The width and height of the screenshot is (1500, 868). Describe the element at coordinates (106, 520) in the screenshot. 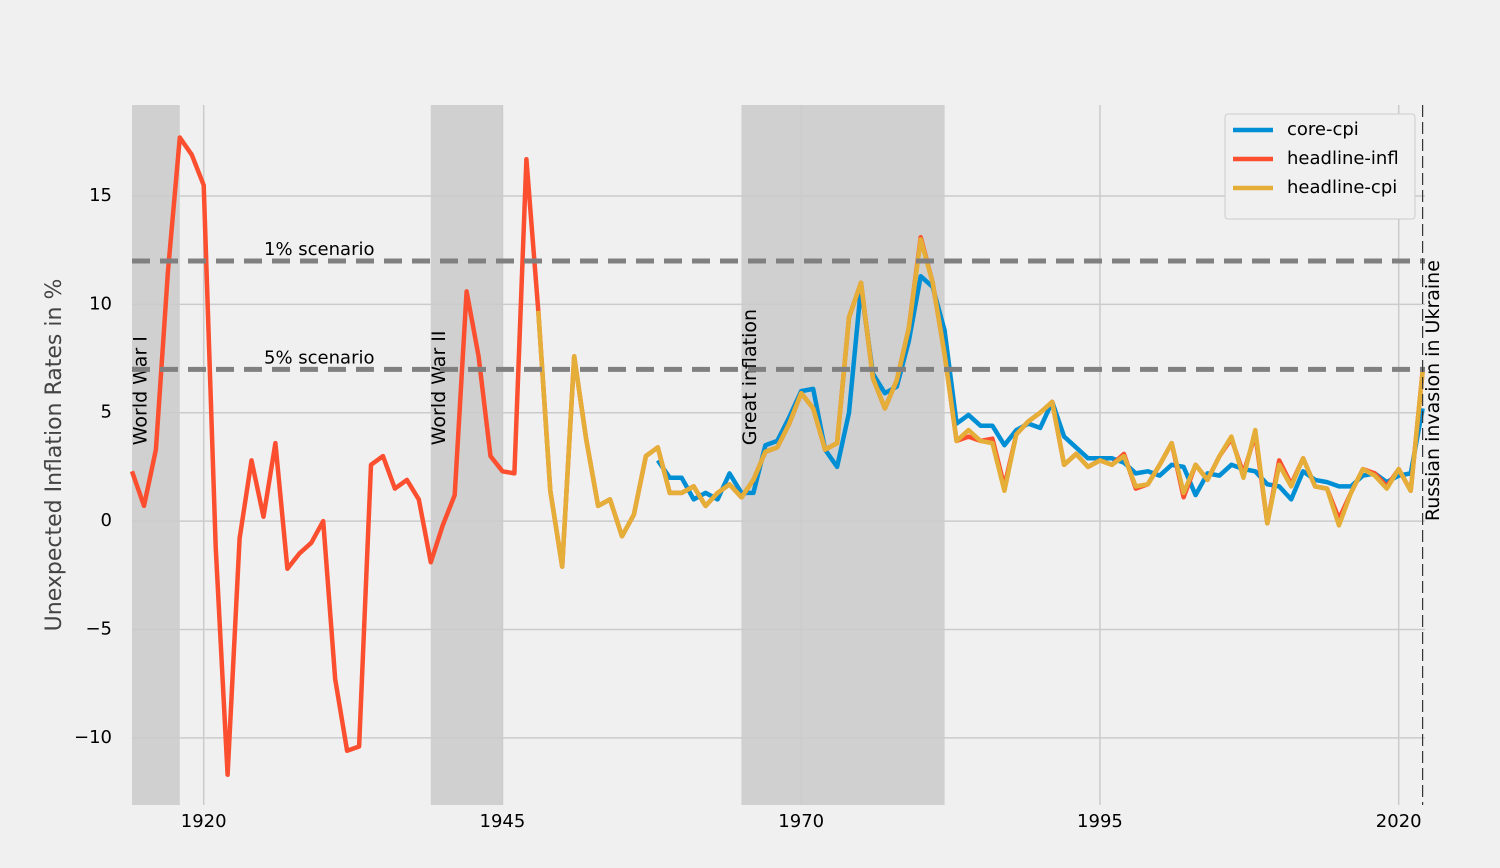

I see `y-tick-label: 0` at that location.